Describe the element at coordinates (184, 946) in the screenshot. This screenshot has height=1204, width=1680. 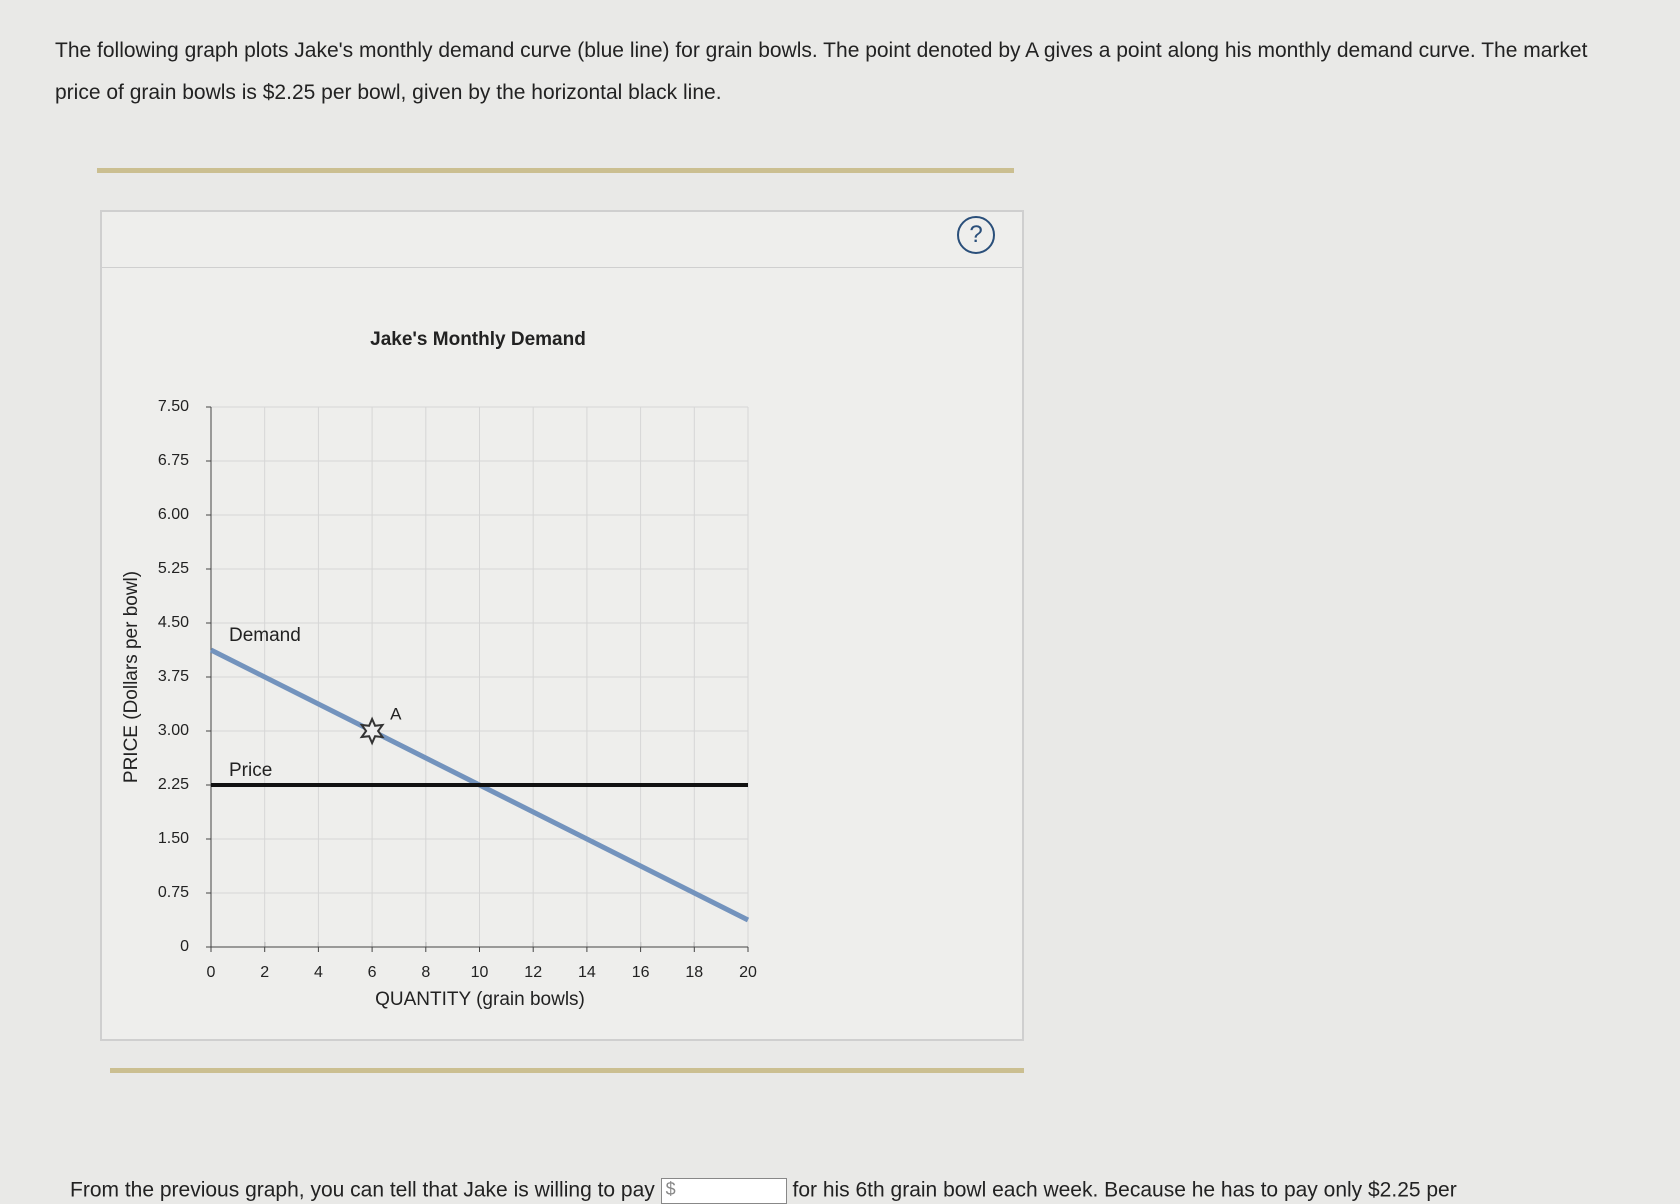
I see `y-tick-label: 0` at that location.